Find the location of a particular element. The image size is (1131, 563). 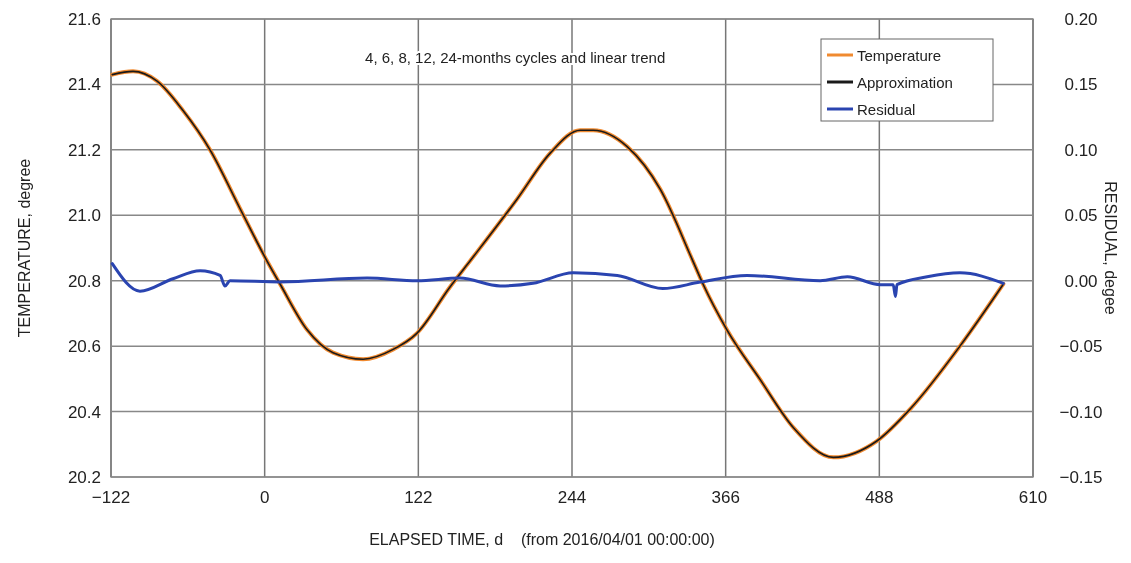

y2-tick-label: 0.15 is located at coordinates (1081, 85).